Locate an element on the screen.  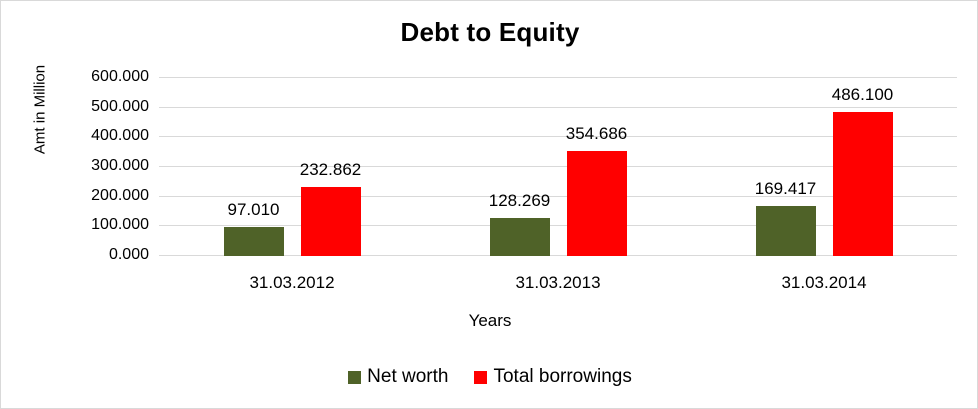
legend-item-net-worth: Net worth is located at coordinates (398, 377).